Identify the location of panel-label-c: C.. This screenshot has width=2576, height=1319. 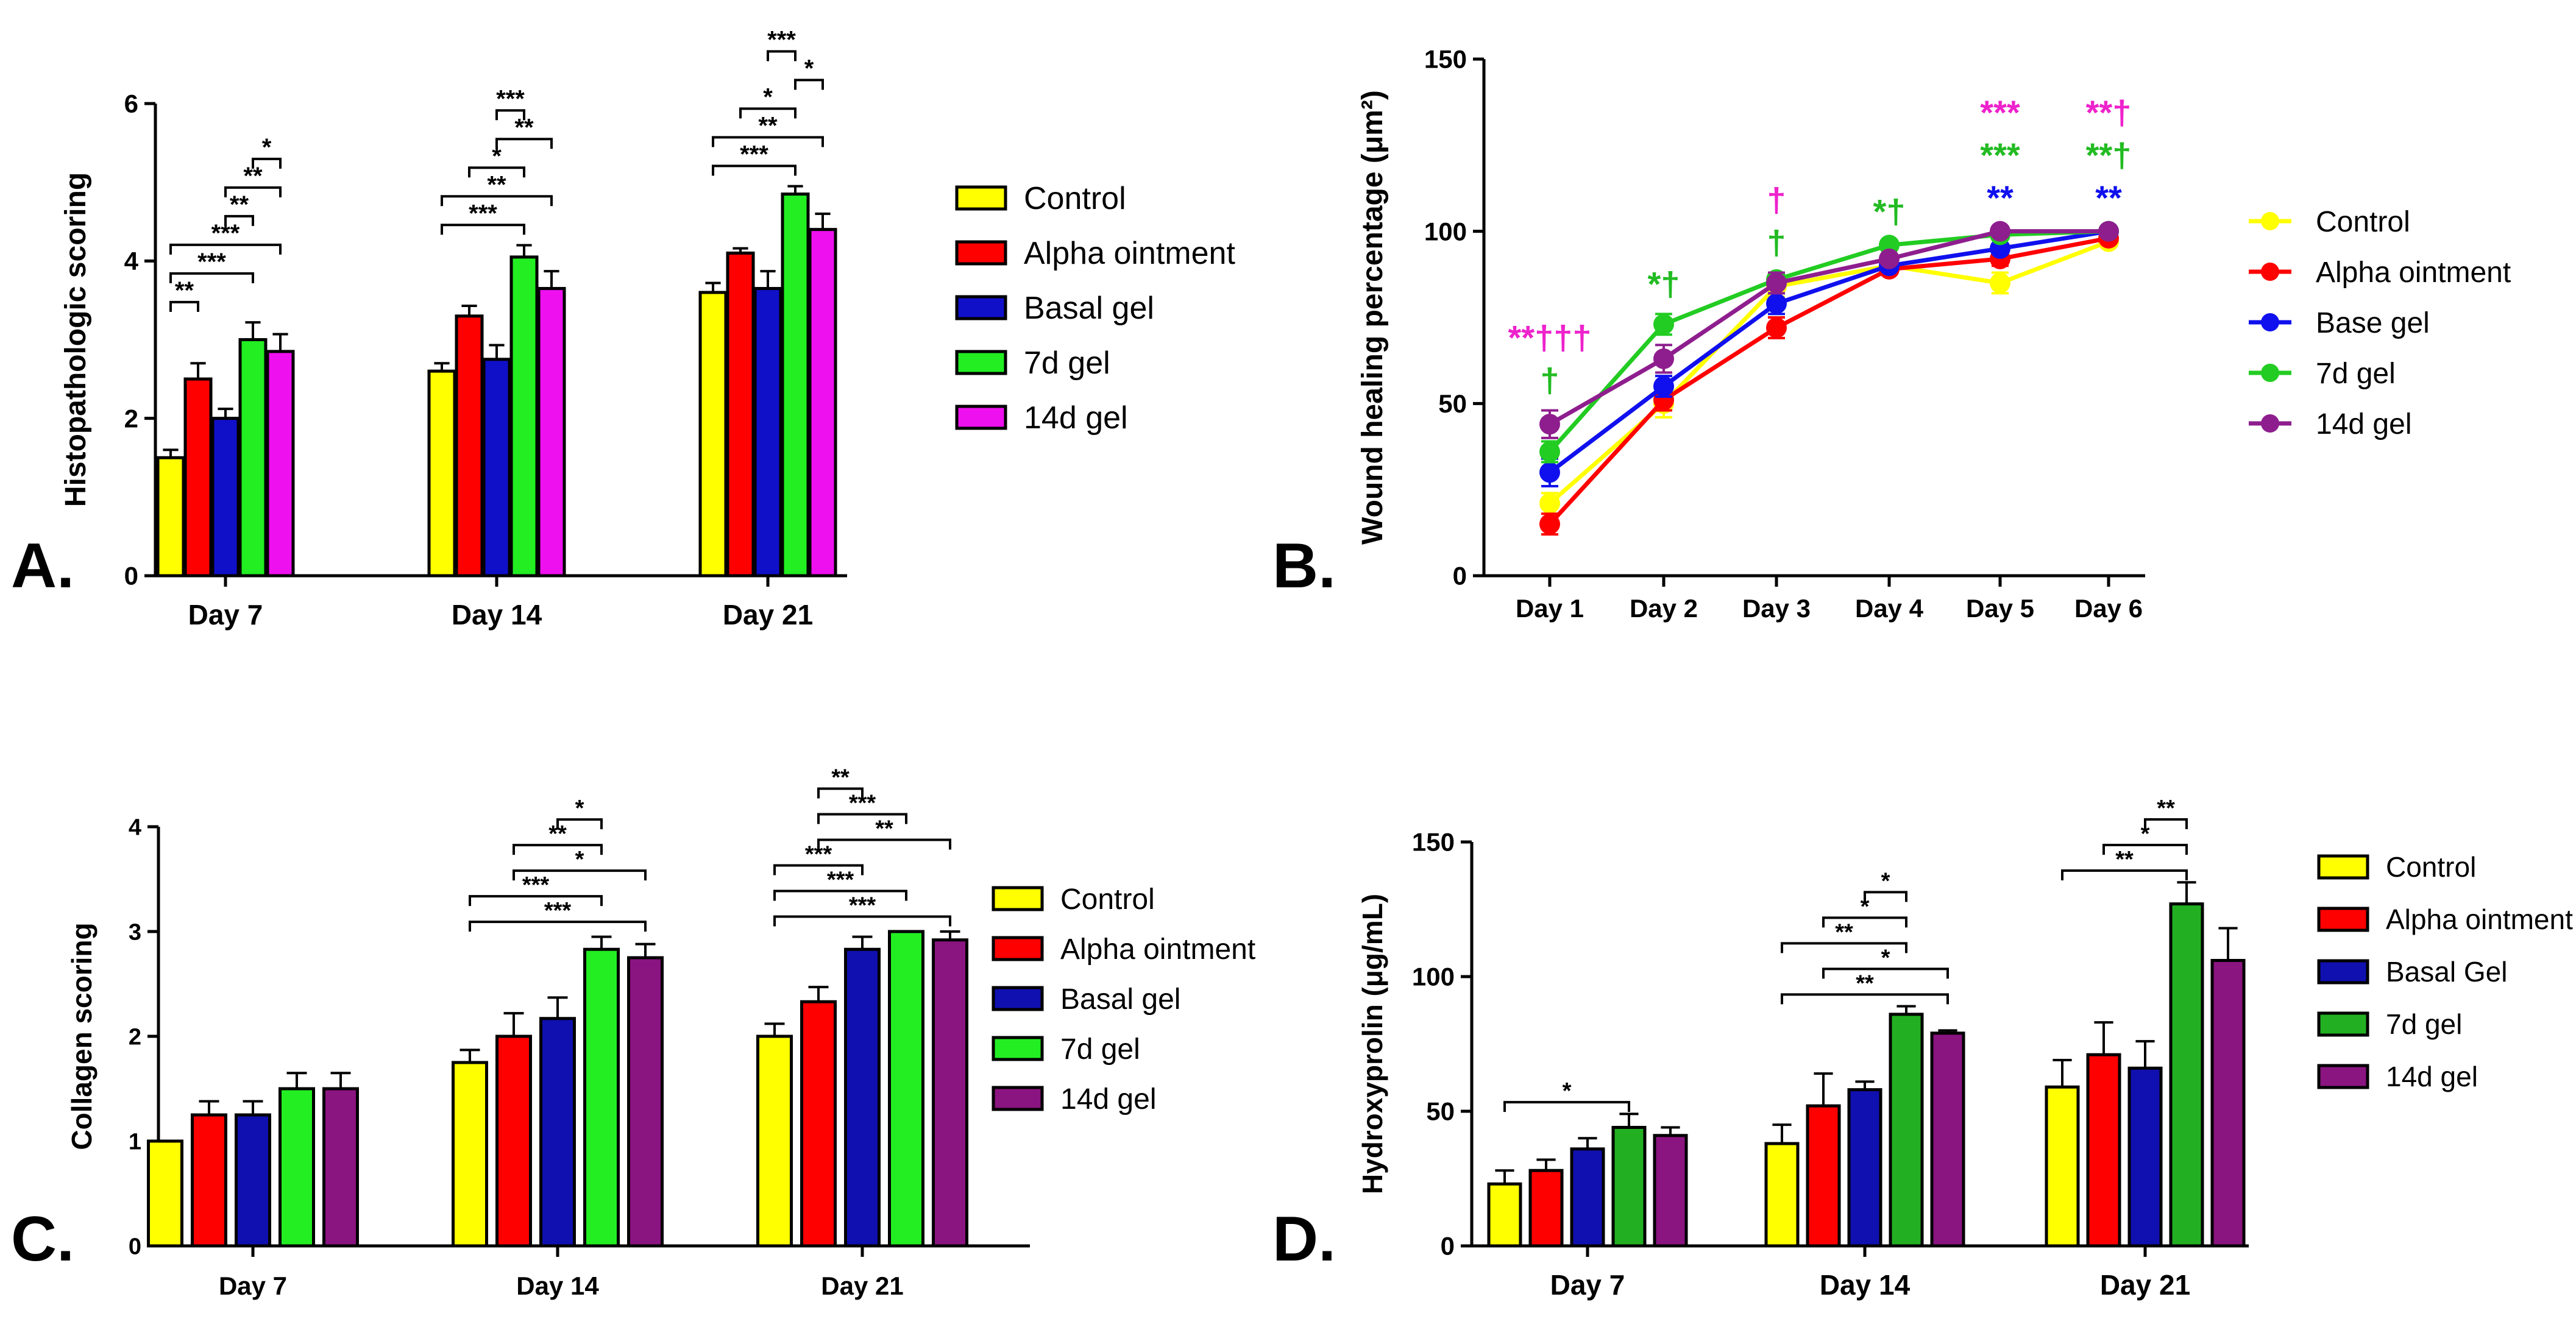
(43, 1239).